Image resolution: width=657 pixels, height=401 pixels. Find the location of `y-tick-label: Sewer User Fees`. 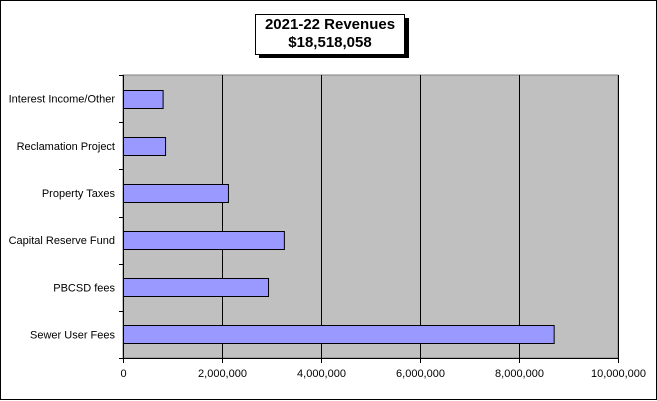

y-tick-label: Sewer User Fees is located at coordinates (72, 335).